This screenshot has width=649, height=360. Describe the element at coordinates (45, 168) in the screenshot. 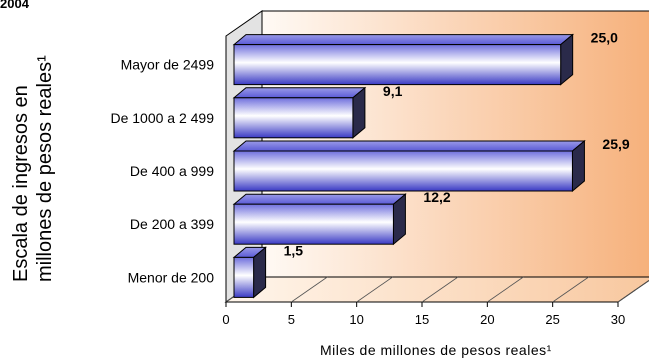

I see `y-axis-title-line2: millones de pesos reales¹` at that location.